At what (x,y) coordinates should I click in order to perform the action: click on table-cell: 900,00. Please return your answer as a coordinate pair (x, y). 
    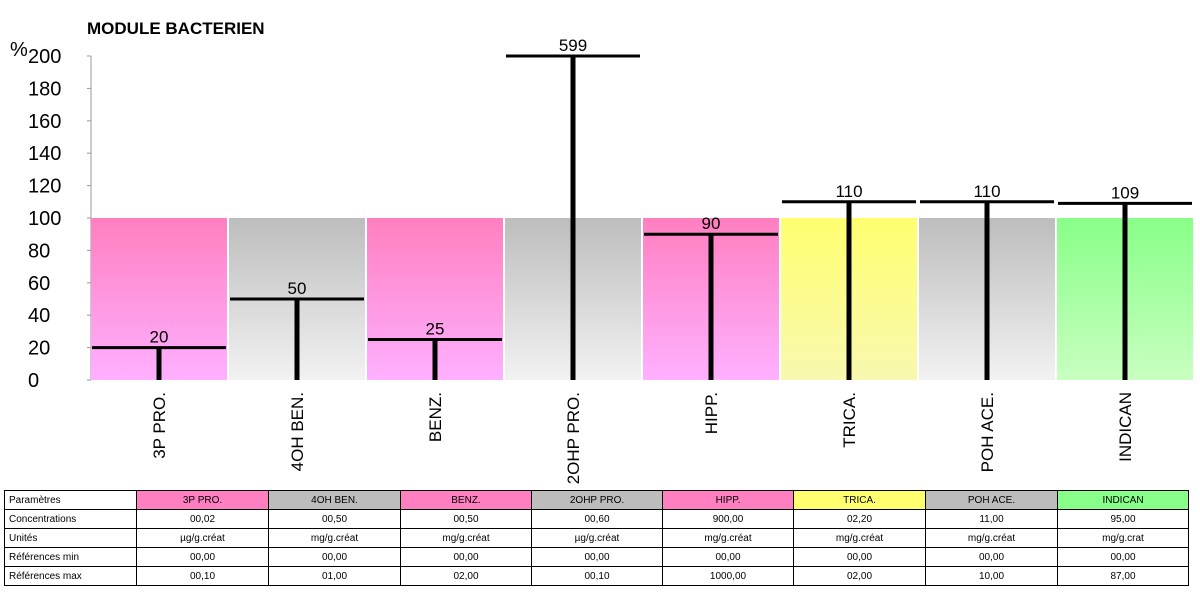
    Looking at the image, I should click on (728, 519).